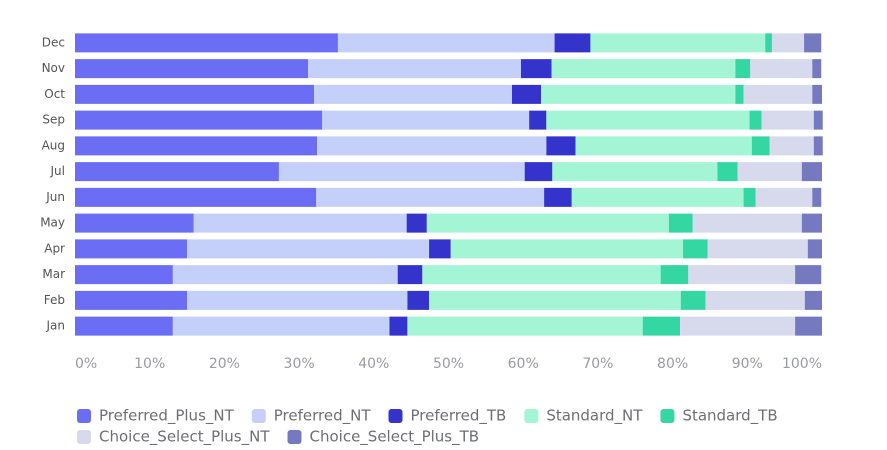 The width and height of the screenshot is (887, 450). What do you see at coordinates (54, 300) in the screenshot?
I see `y-tick-label: Feb` at bounding box center [54, 300].